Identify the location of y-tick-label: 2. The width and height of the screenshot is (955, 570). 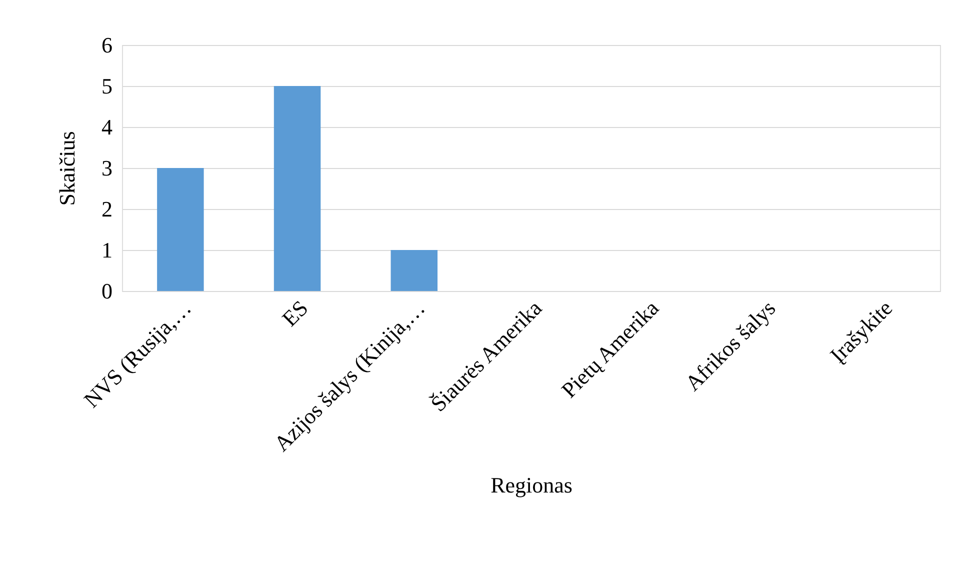
(107, 209).